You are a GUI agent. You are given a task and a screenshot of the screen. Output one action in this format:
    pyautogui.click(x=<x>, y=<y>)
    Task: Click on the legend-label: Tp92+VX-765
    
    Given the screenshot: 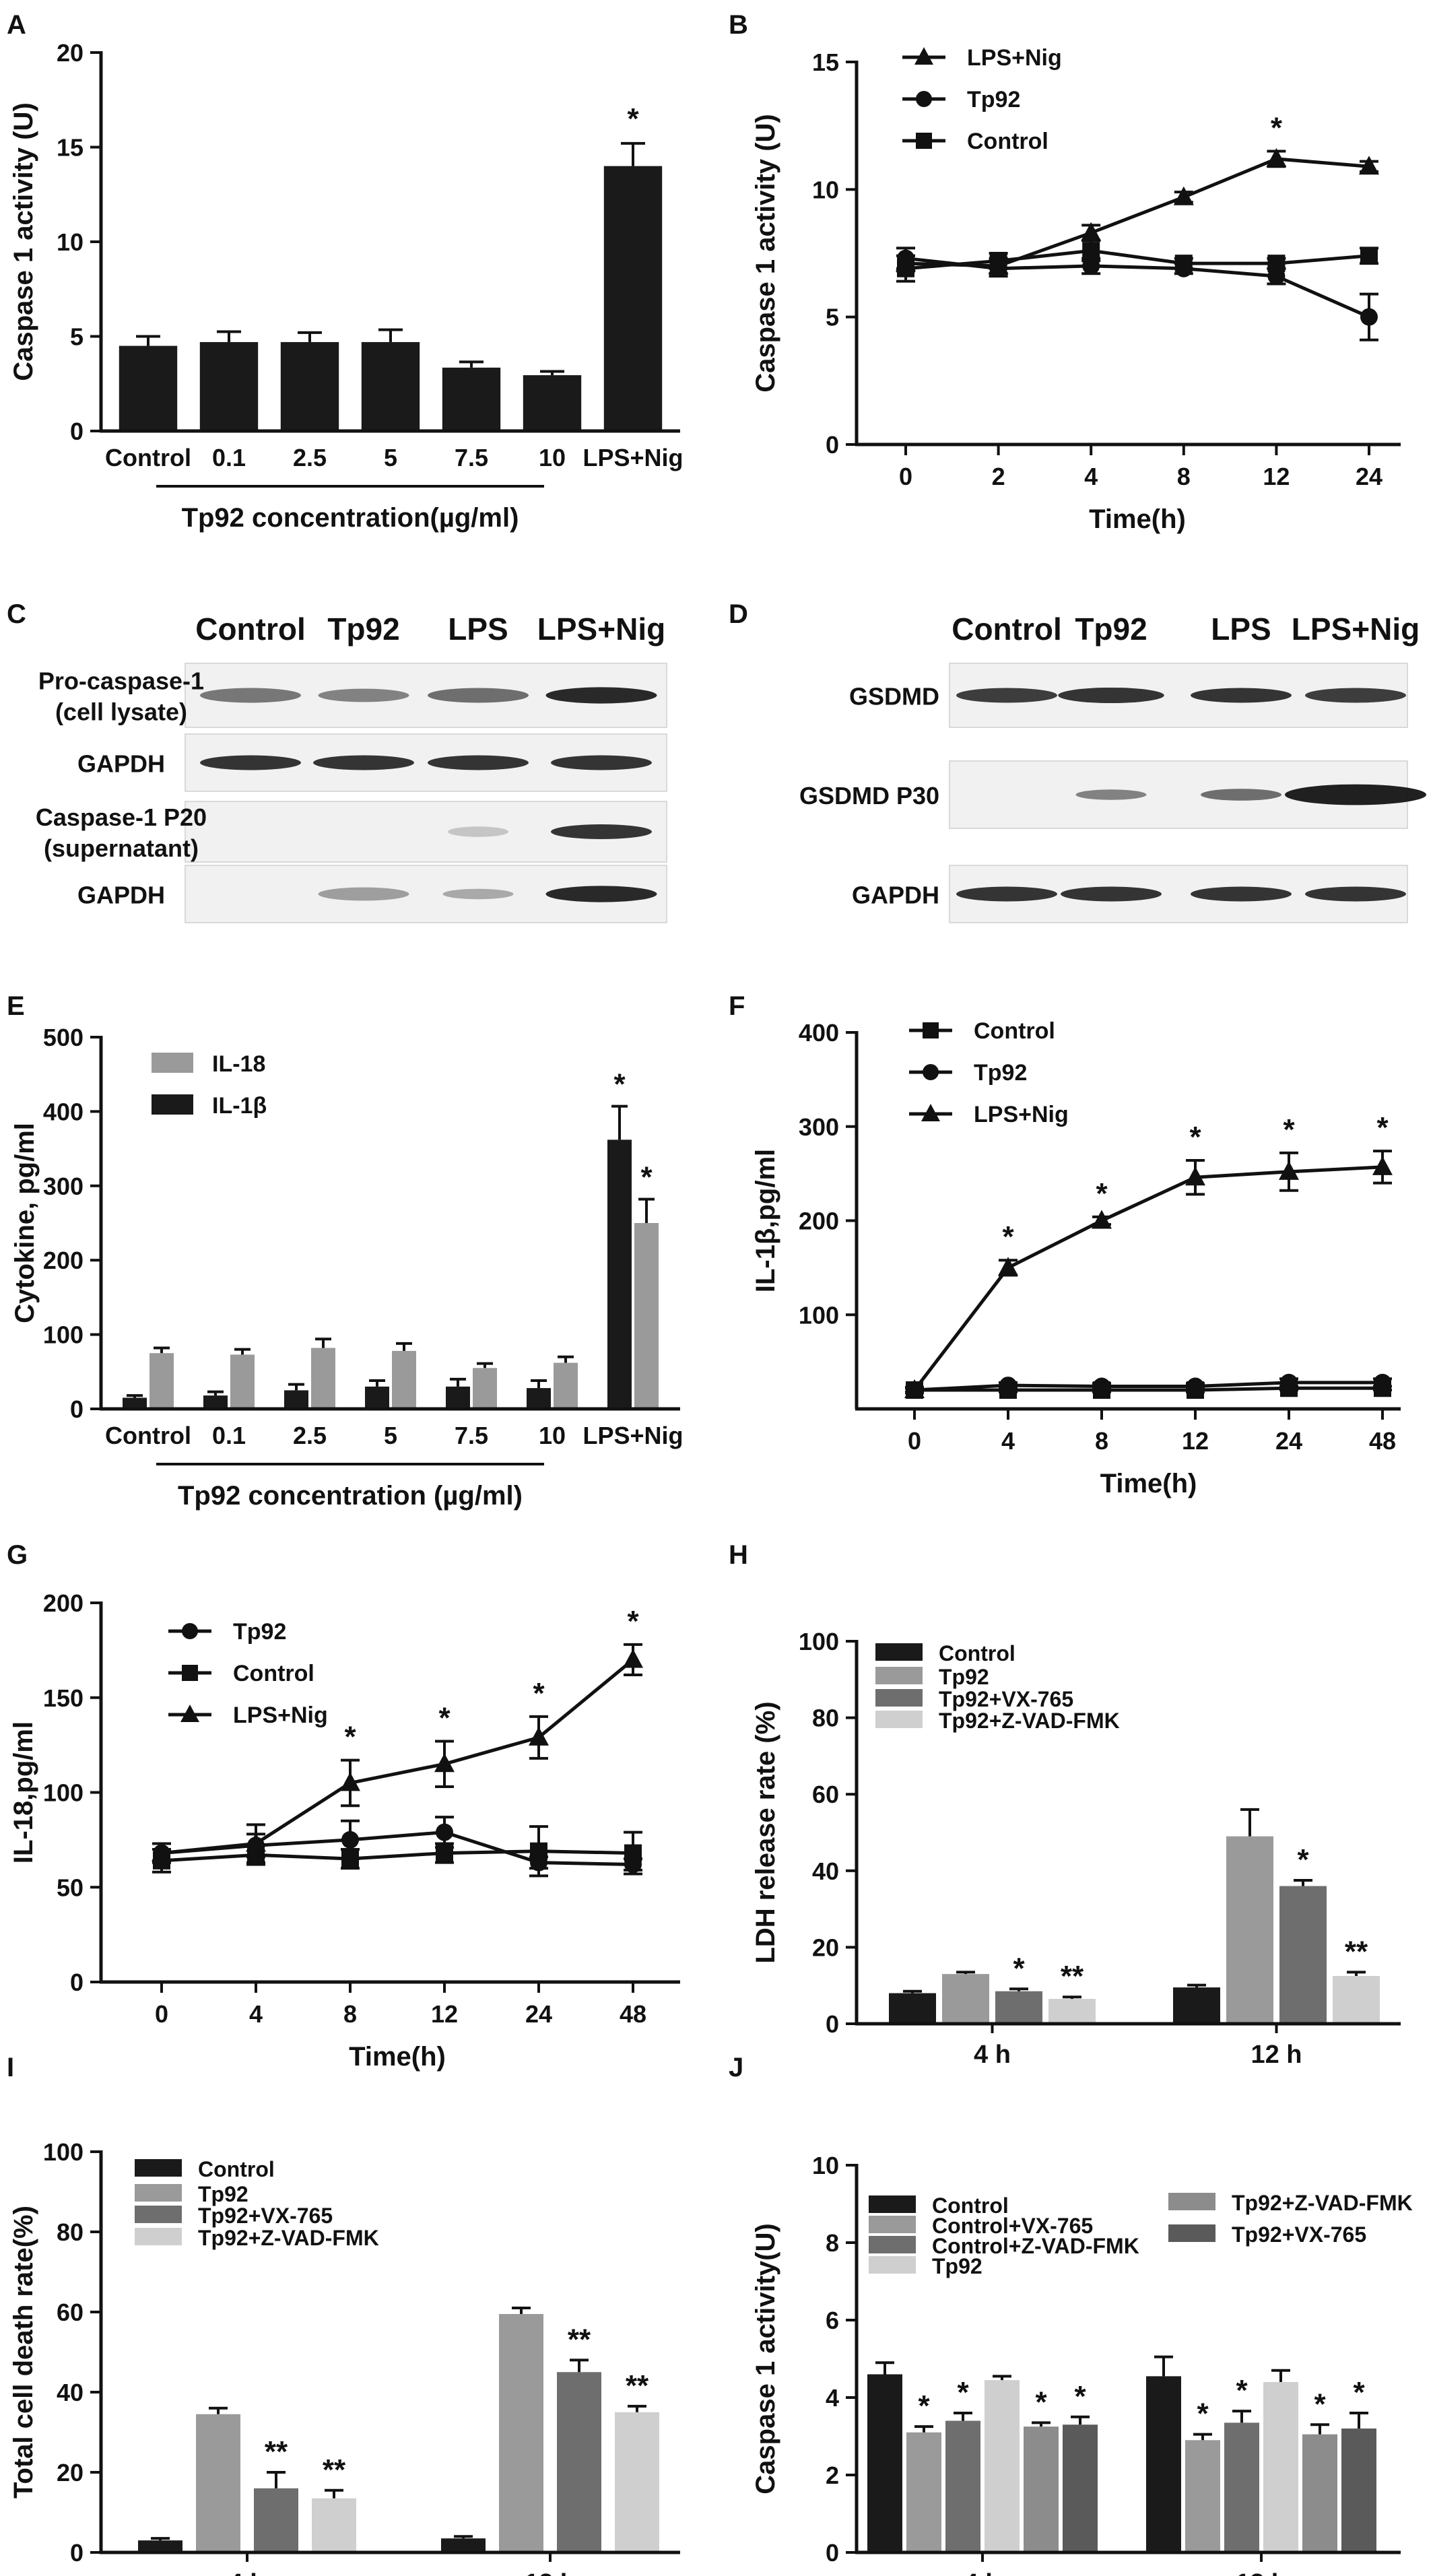 What is the action you would take?
    pyautogui.click(x=265, y=2216)
    